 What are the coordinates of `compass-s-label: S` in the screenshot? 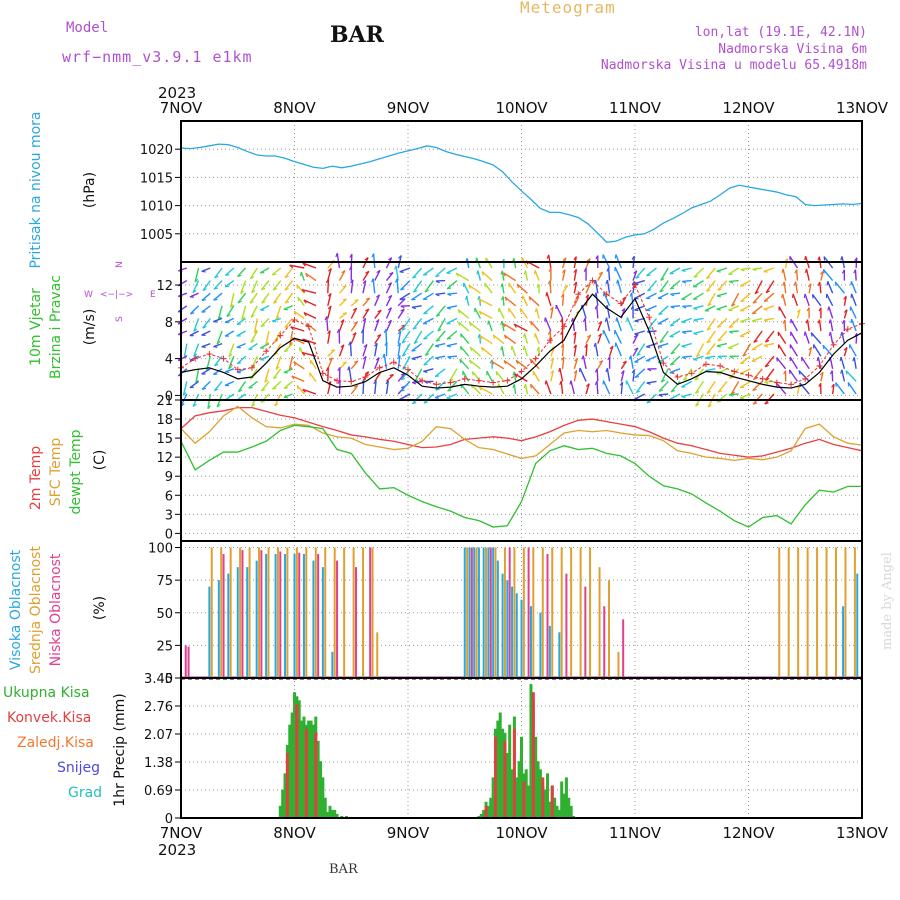 It's located at (120, 319).